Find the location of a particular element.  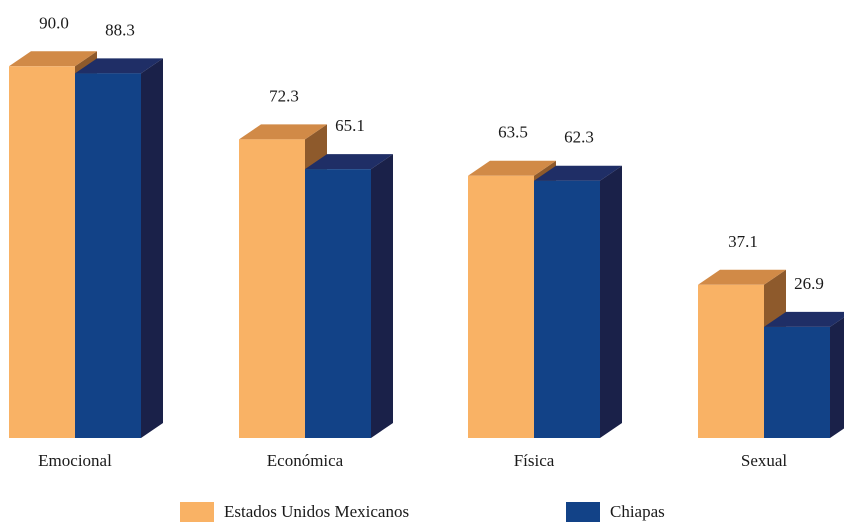

data-label: 26.9 is located at coordinates (809, 283).